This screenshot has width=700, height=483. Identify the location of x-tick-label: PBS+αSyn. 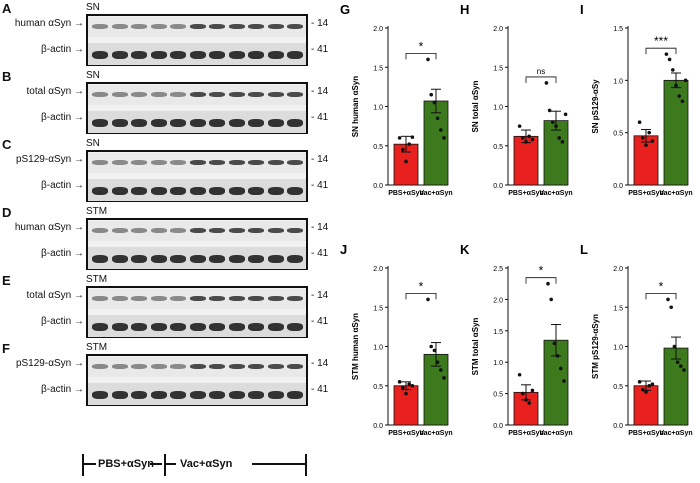
(406, 433).